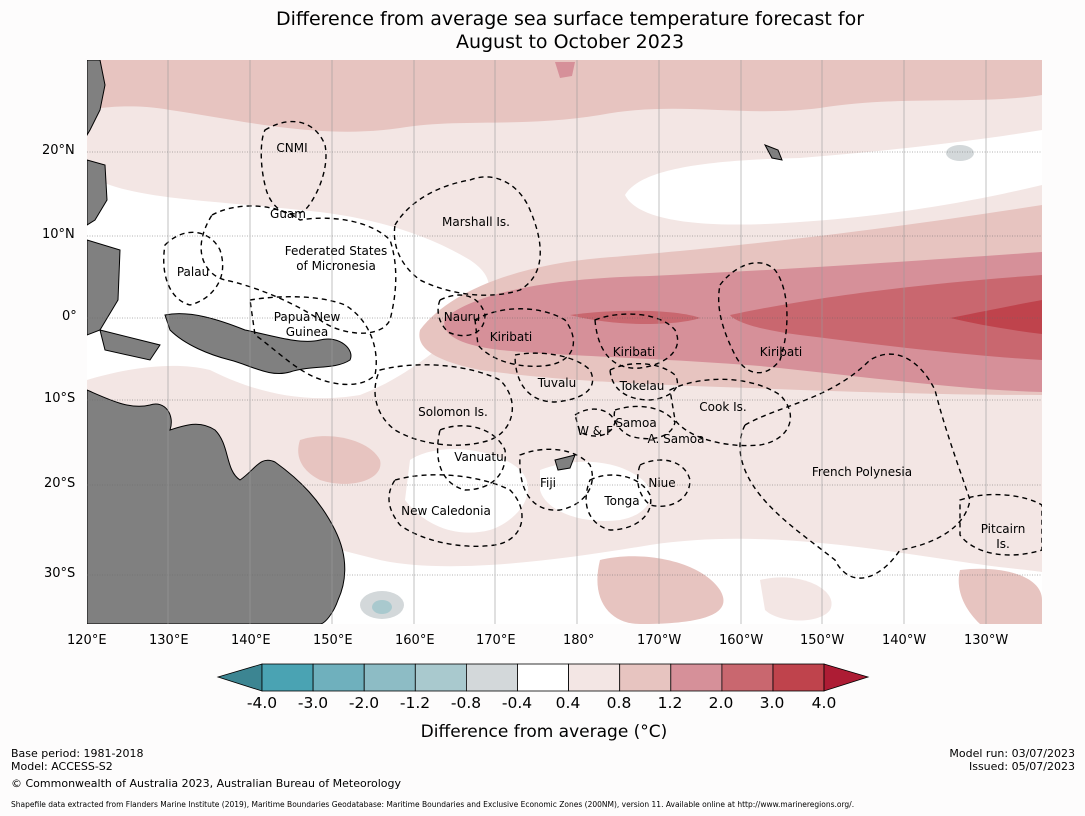 The image size is (1085, 816). What do you see at coordinates (565, 462) in the screenshot?
I see `fiji-island` at bounding box center [565, 462].